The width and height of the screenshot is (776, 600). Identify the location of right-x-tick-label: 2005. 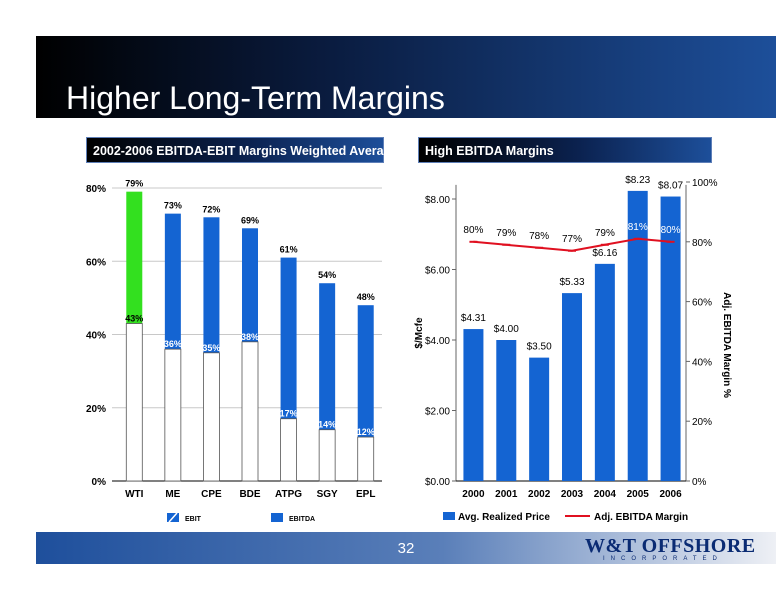
(638, 494).